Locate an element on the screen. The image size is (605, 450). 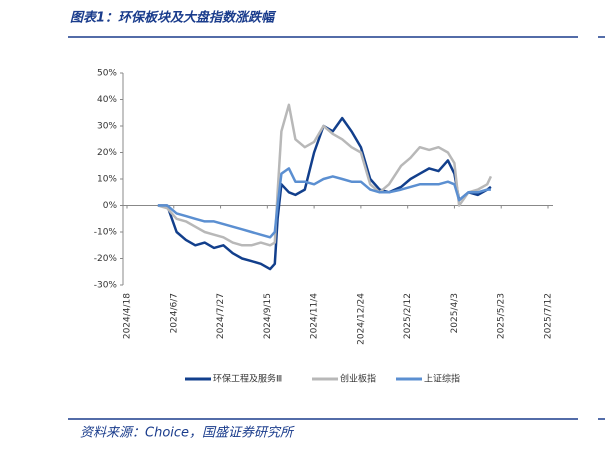
x-tick-label: 2024/12/24 is located at coordinates (361, 319).